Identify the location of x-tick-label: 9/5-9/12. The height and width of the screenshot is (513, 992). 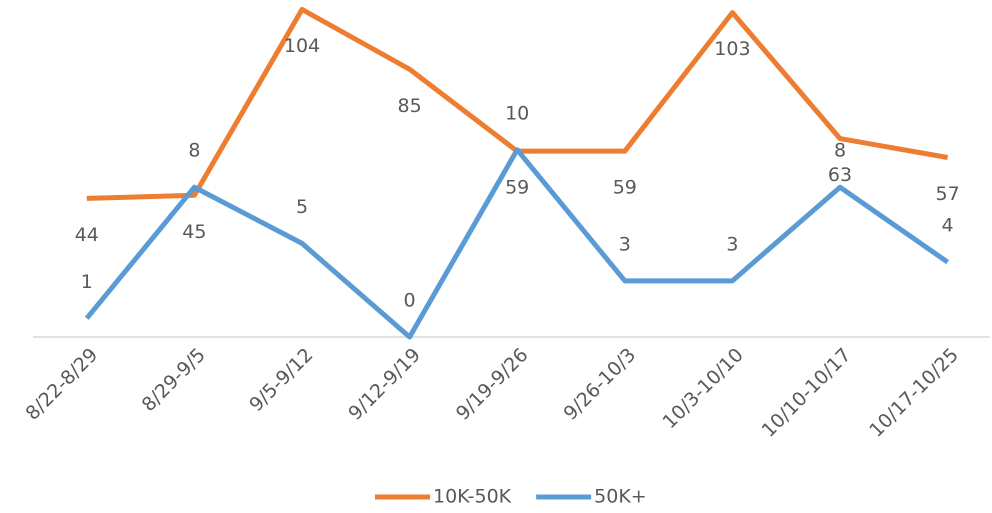
(281, 380).